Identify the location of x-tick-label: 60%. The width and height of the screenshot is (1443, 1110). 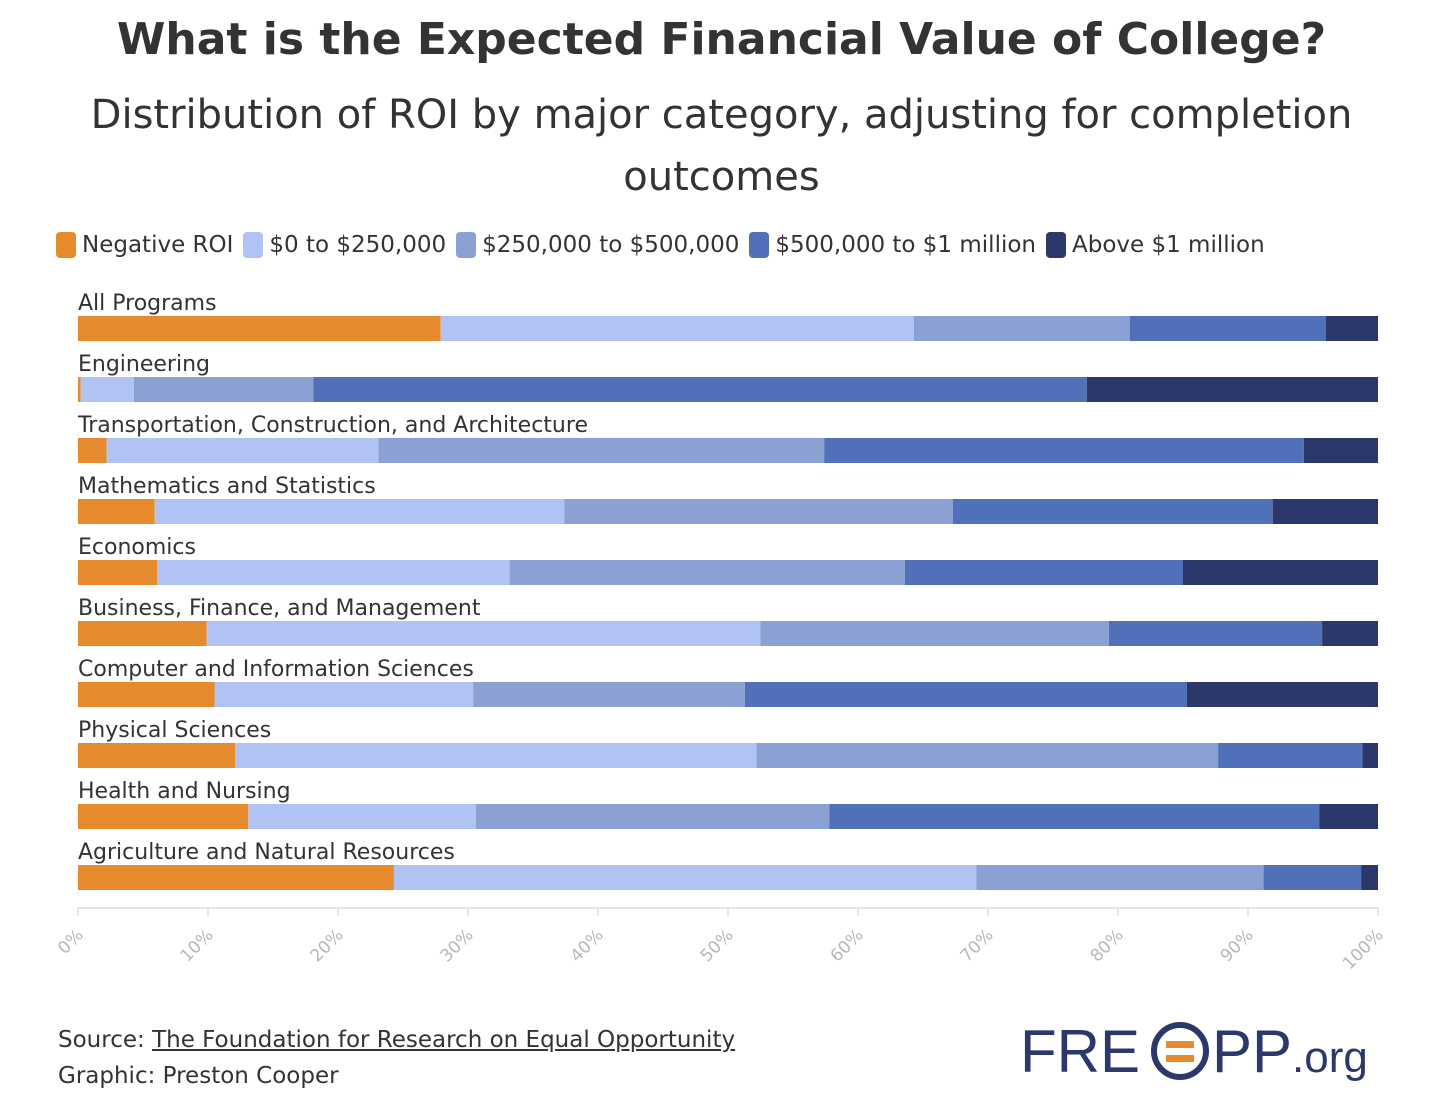
(847, 945).